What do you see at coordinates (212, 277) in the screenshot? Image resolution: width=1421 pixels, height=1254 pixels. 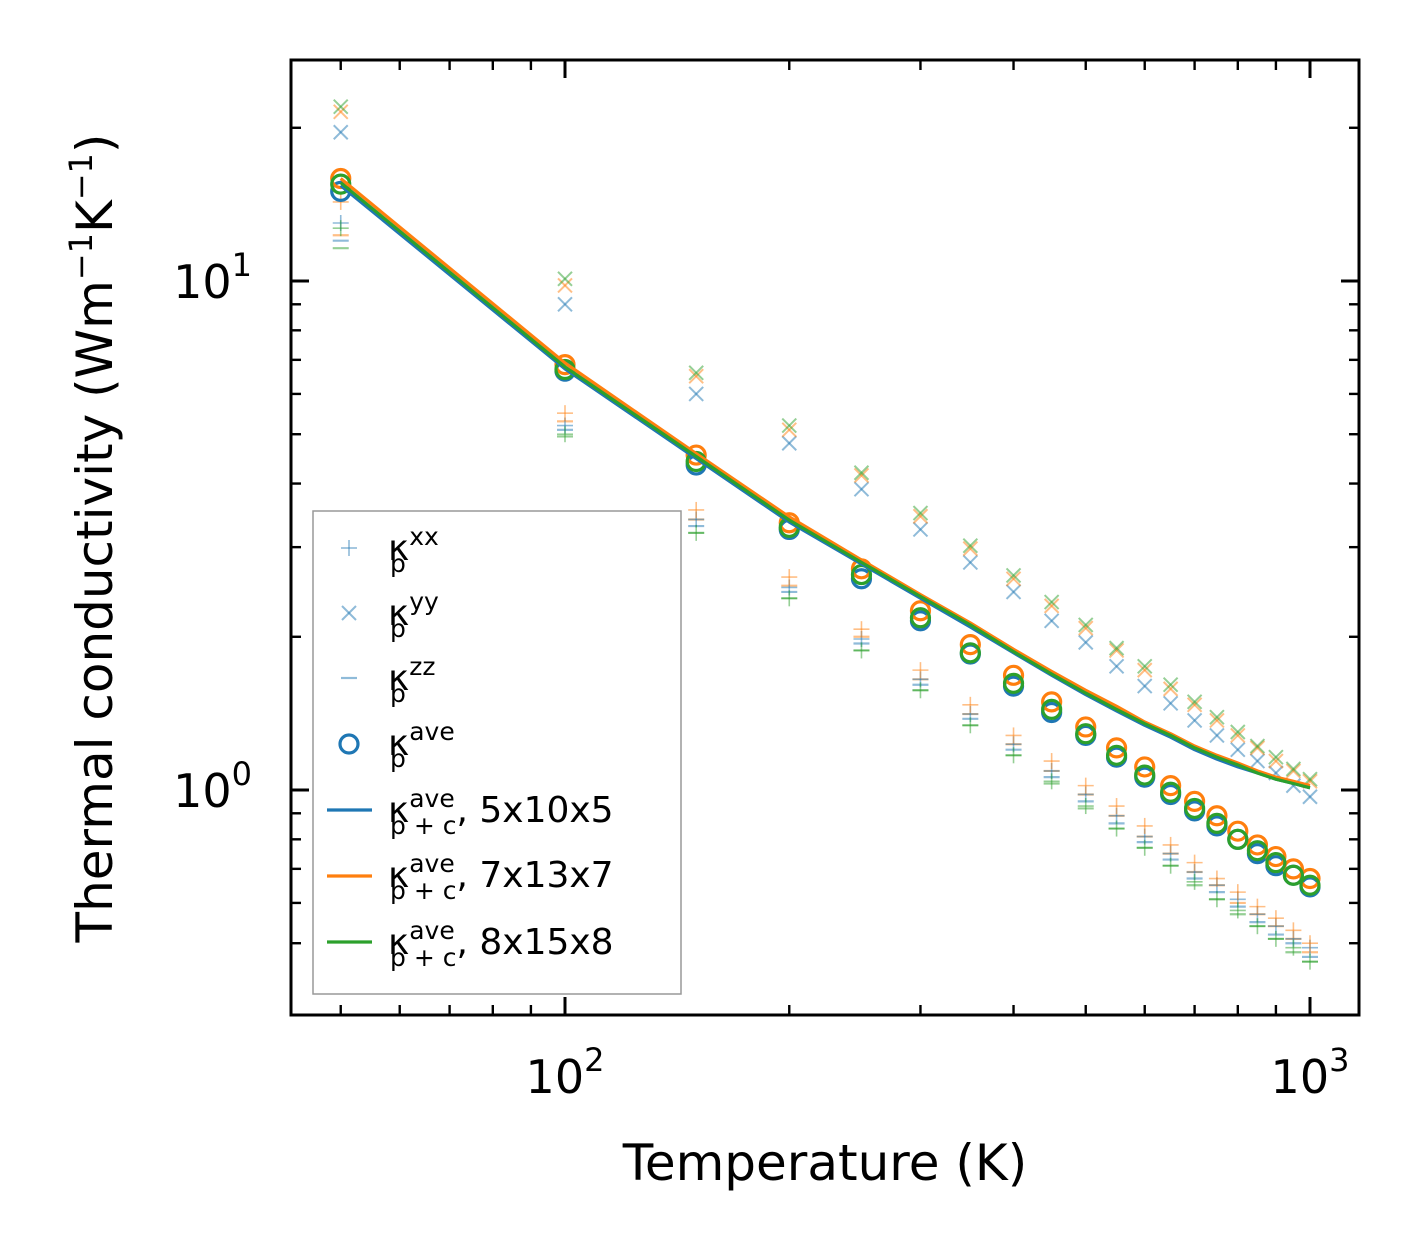 I see `y-tick-label-10: 10¹` at bounding box center [212, 277].